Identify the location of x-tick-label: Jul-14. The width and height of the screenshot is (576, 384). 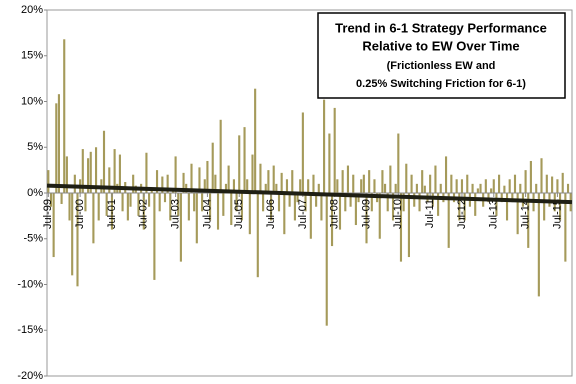
(526, 214).